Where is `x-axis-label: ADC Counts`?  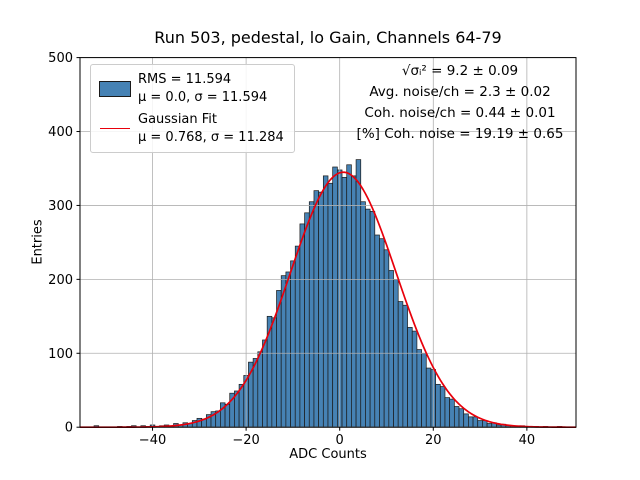
x-axis-label: ADC Counts is located at coordinates (328, 454).